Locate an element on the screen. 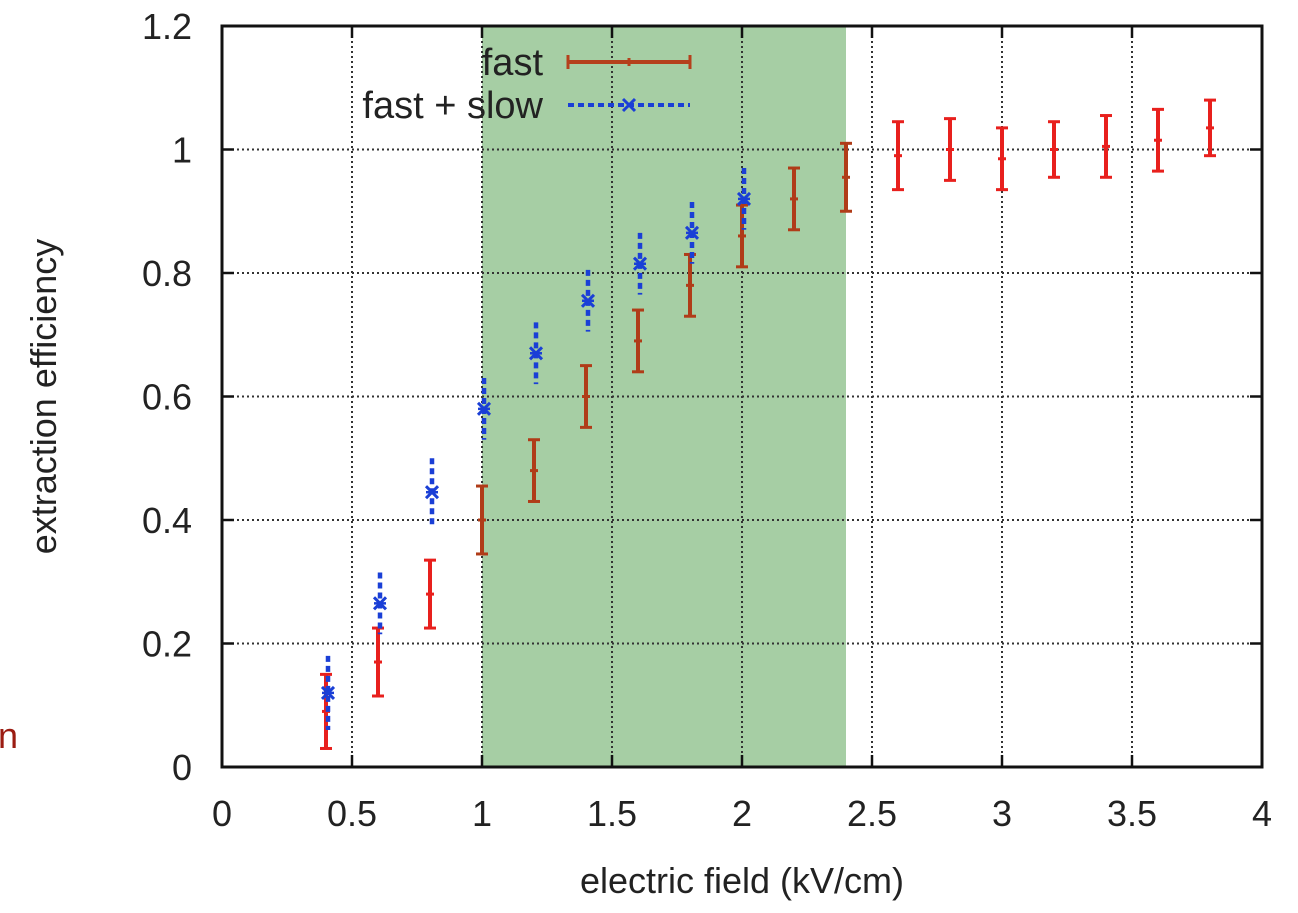 Image resolution: width=1298 pixels, height=913 pixels. legend-marker is located at coordinates (629, 105).